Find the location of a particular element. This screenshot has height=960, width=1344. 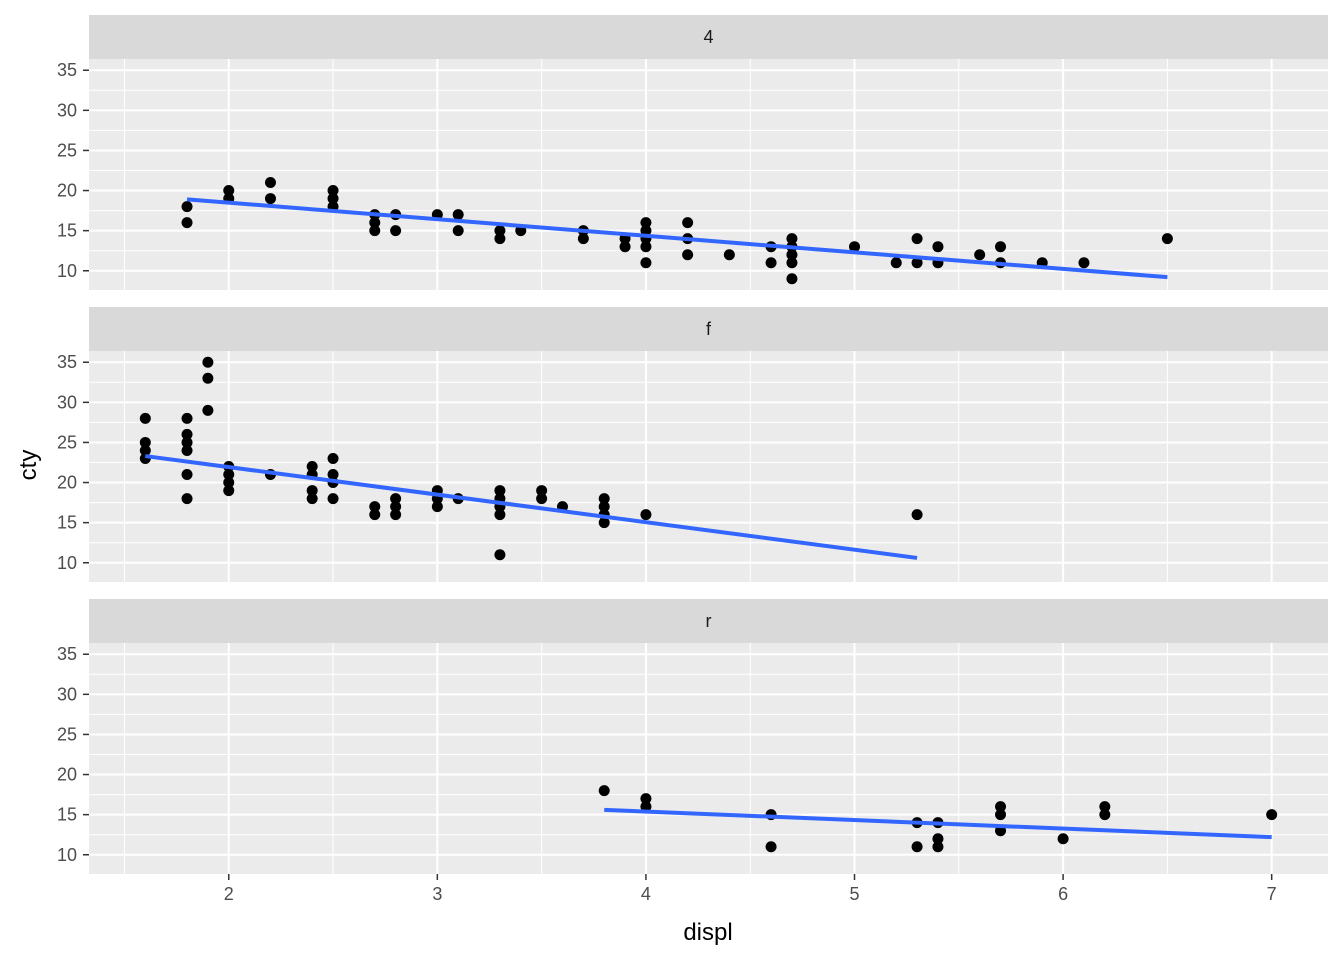

x-tick-label: 5 is located at coordinates (855, 894).